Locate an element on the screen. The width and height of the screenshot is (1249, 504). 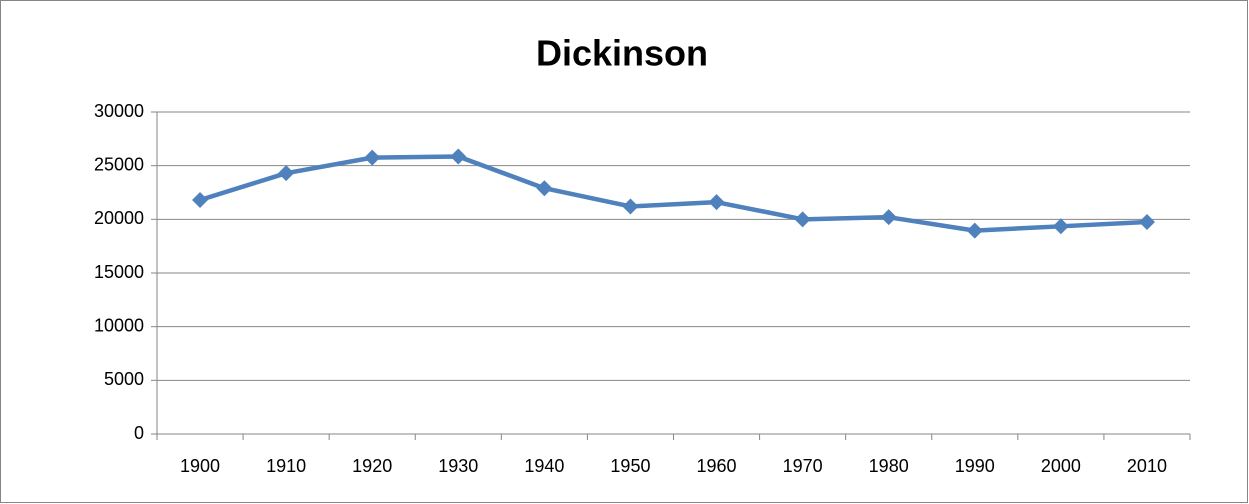
x-tick-label: 1910 is located at coordinates (286, 466).